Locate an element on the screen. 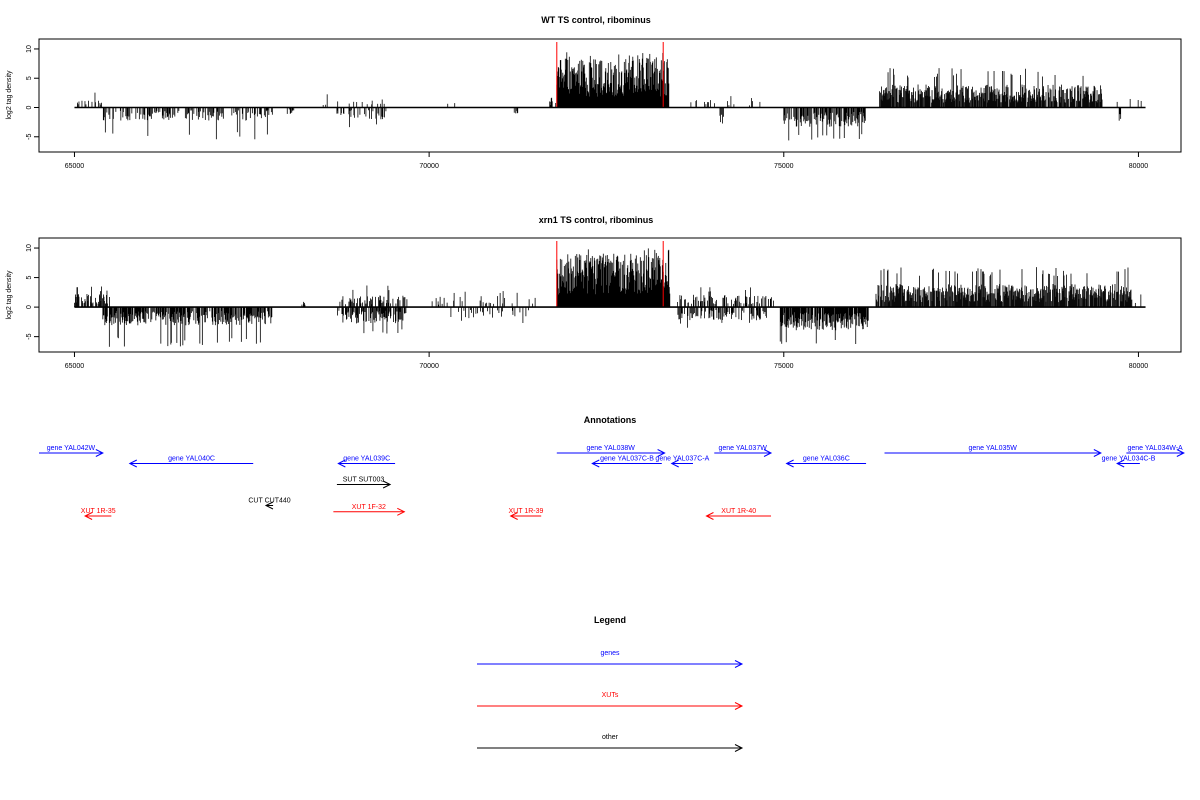  annotation-feature: gene YAL042W is located at coordinates (71, 451).